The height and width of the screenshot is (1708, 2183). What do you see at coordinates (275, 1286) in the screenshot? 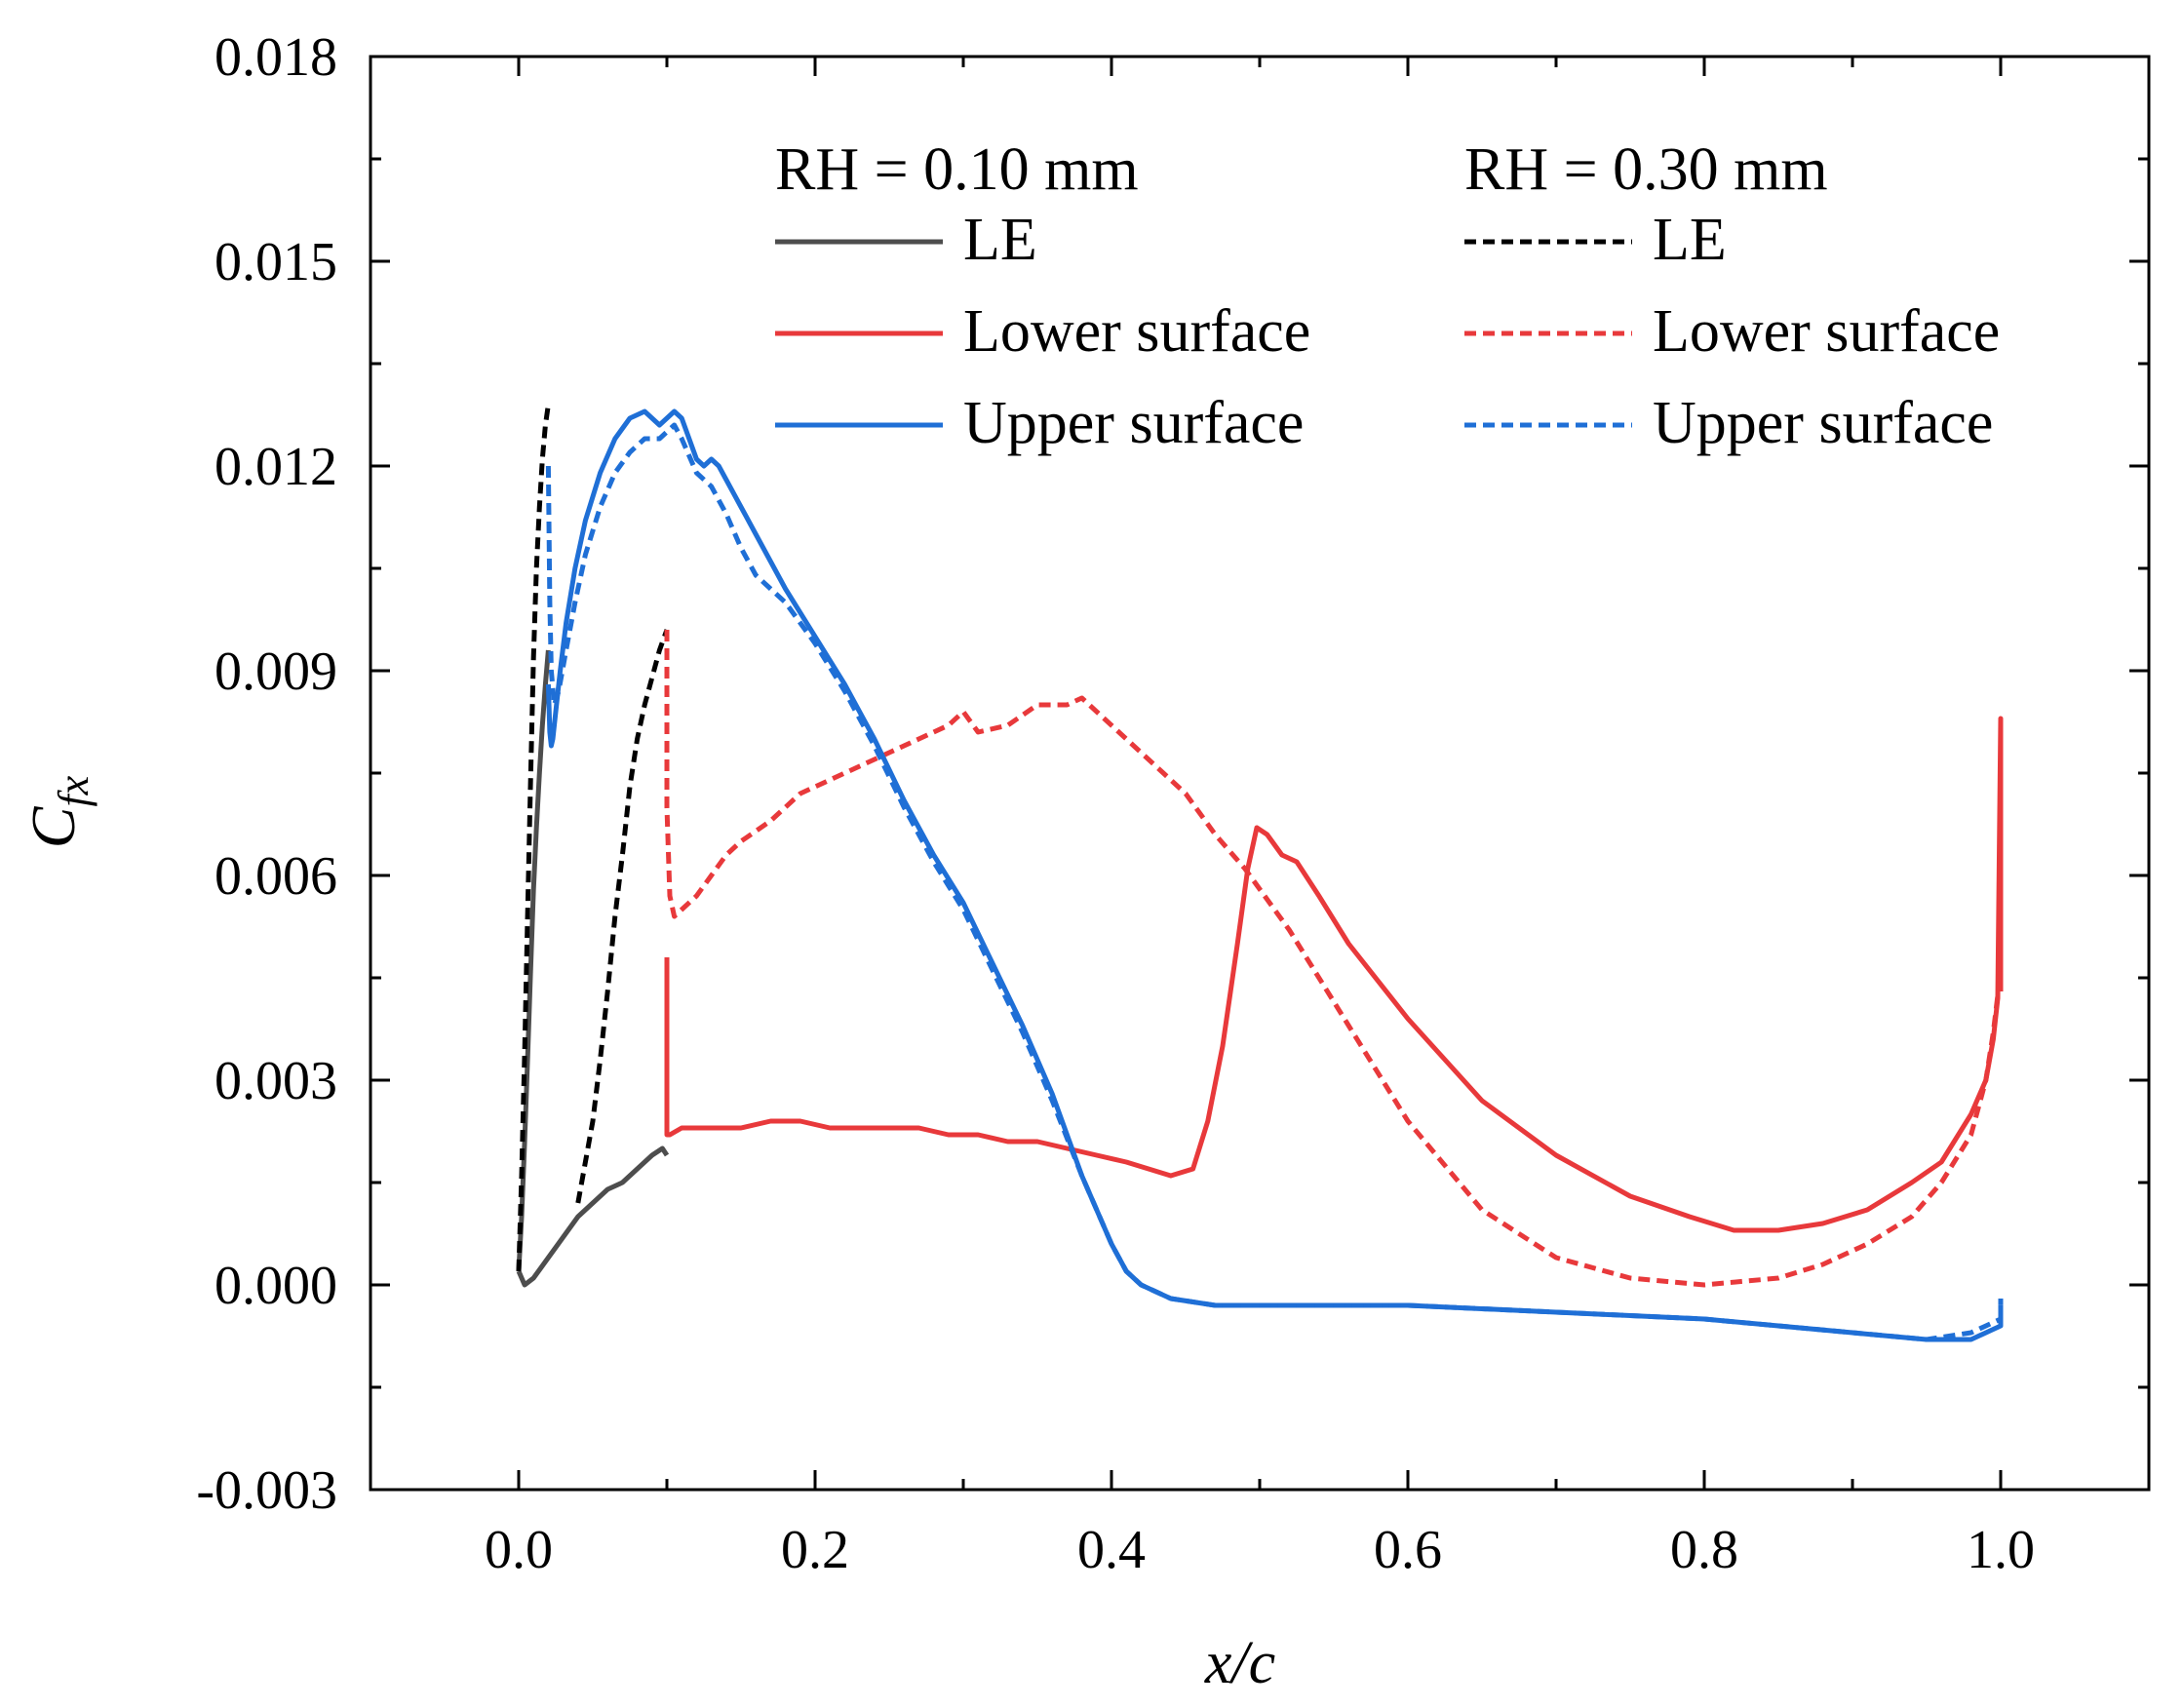
I see `y-tick-label: 0.000` at bounding box center [275, 1286].